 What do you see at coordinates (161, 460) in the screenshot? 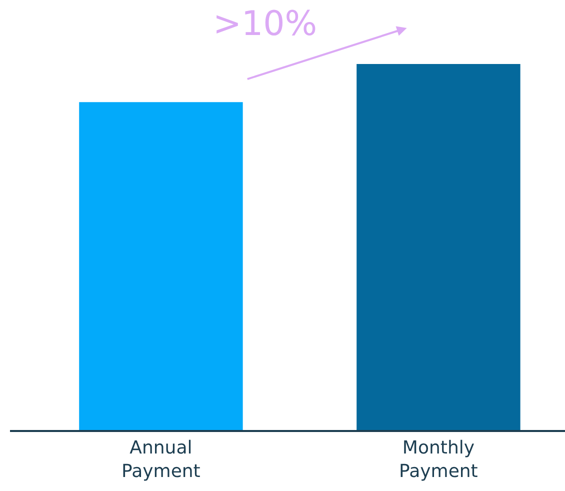
I see `x-tick-label: Annual Payment` at bounding box center [161, 460].